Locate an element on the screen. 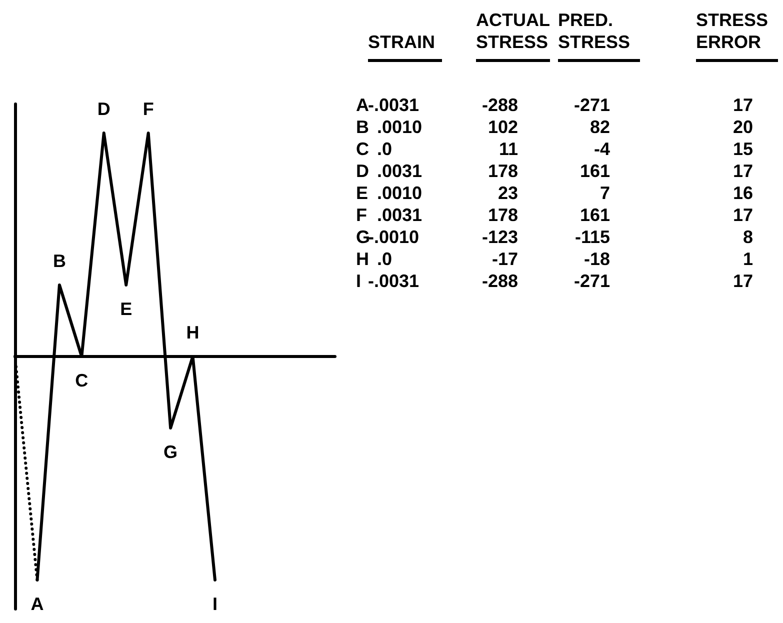 Image resolution: width=783 pixels, height=623 pixels. data-label: 23 is located at coordinates (507, 193).